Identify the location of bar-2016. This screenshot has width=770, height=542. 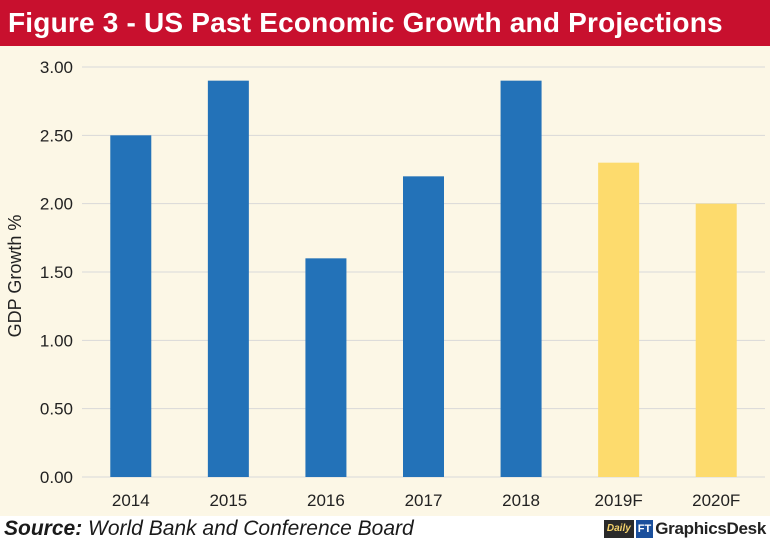
(326, 367).